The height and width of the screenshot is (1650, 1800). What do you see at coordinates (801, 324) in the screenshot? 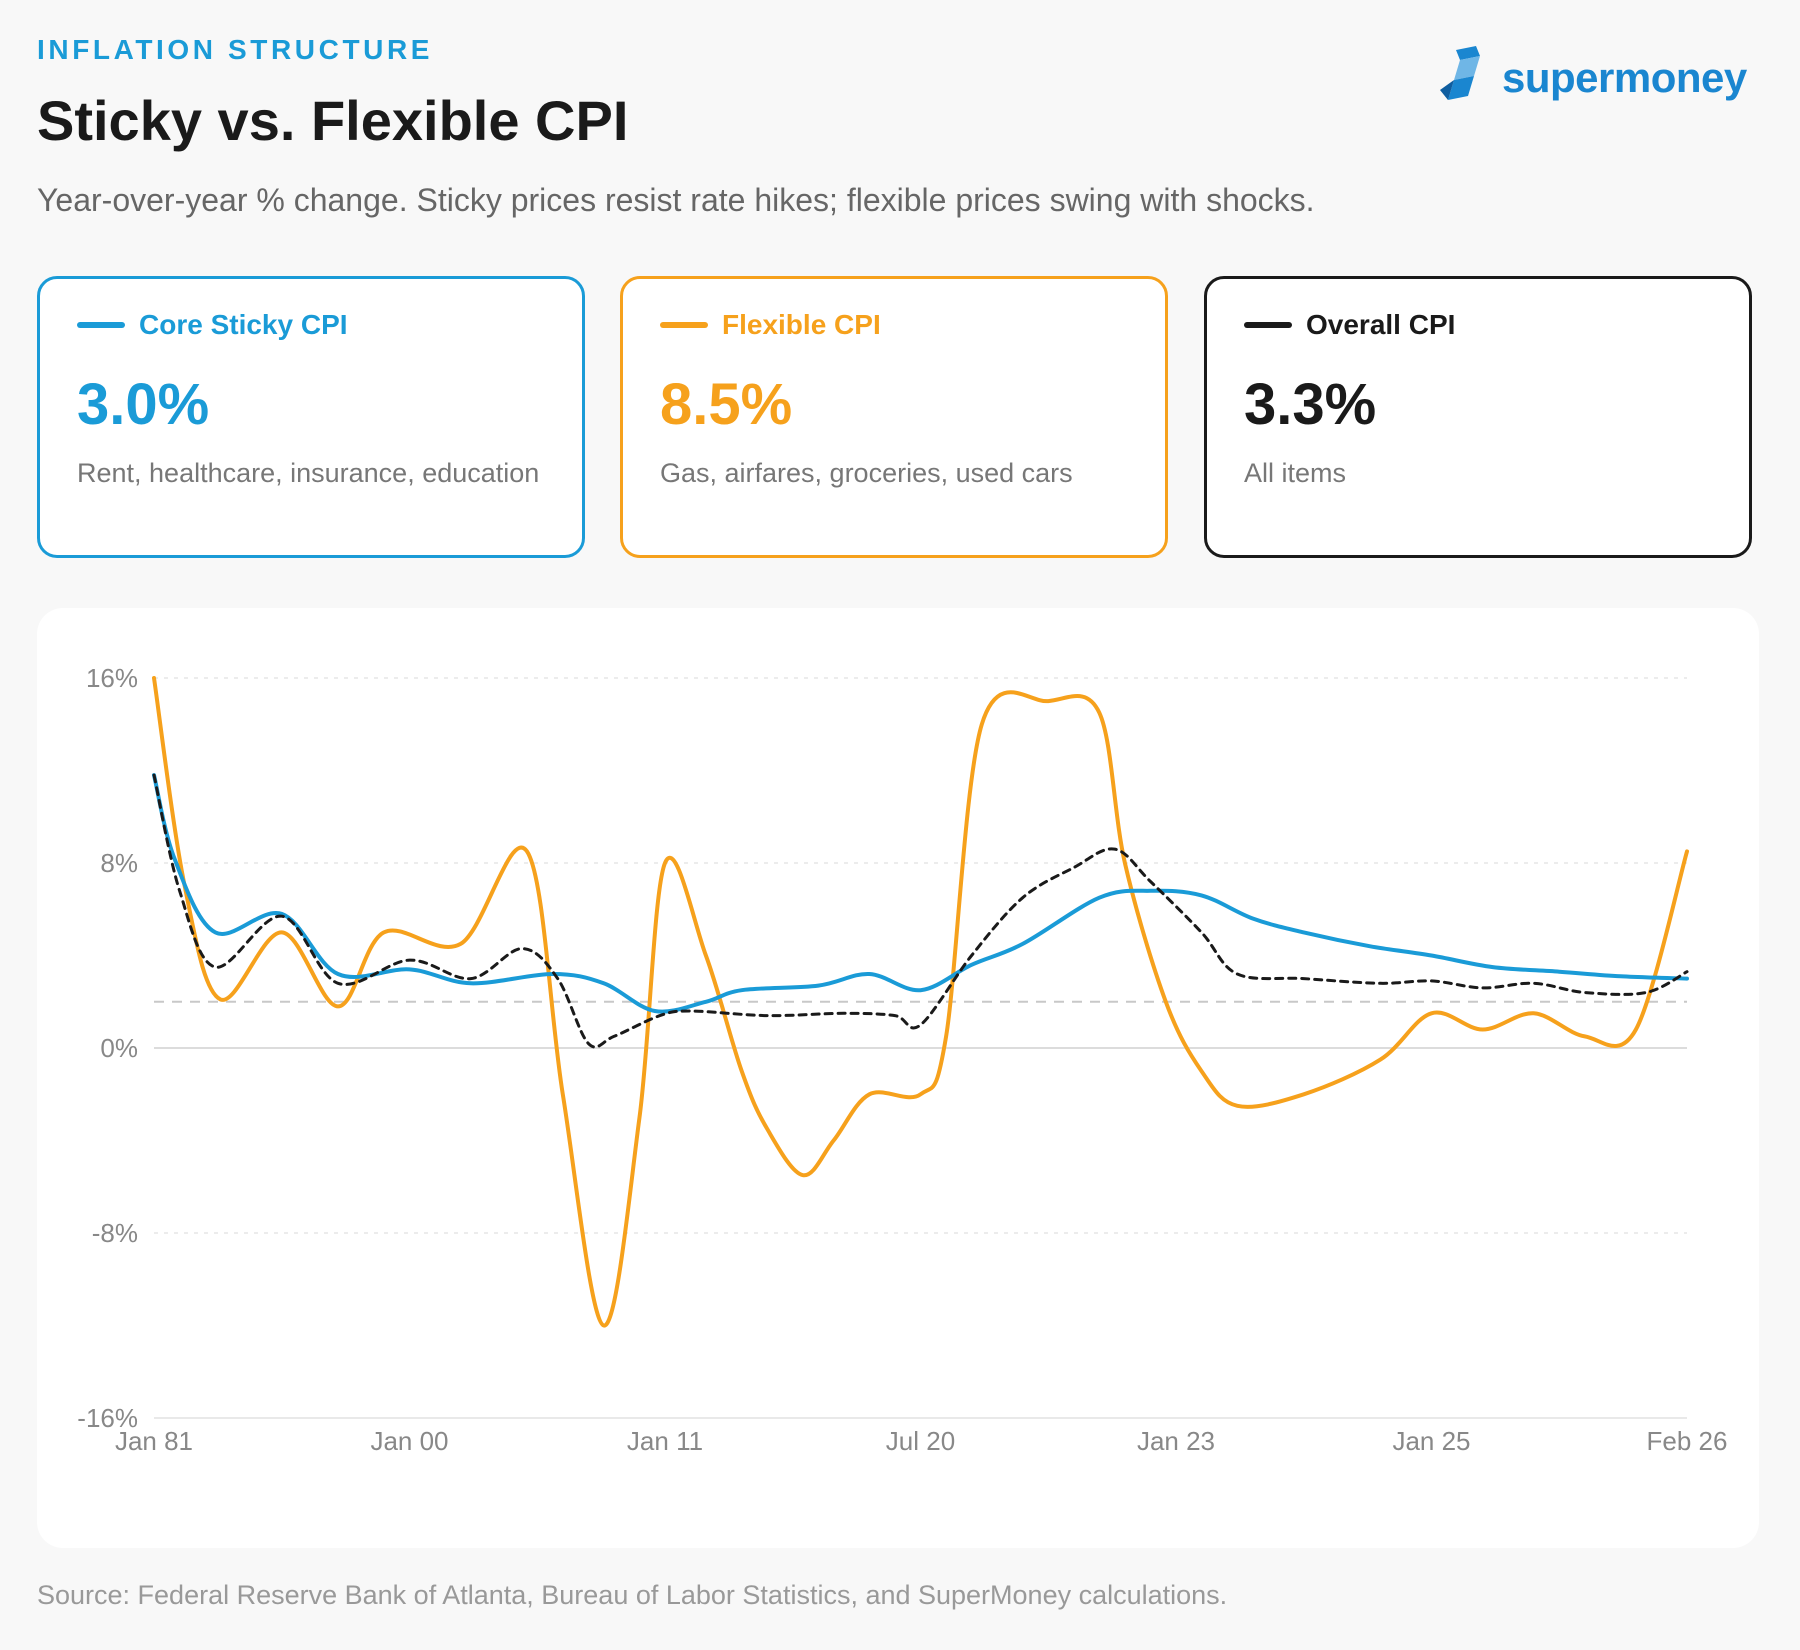
I see `card-label: Flexible CPI` at bounding box center [801, 324].